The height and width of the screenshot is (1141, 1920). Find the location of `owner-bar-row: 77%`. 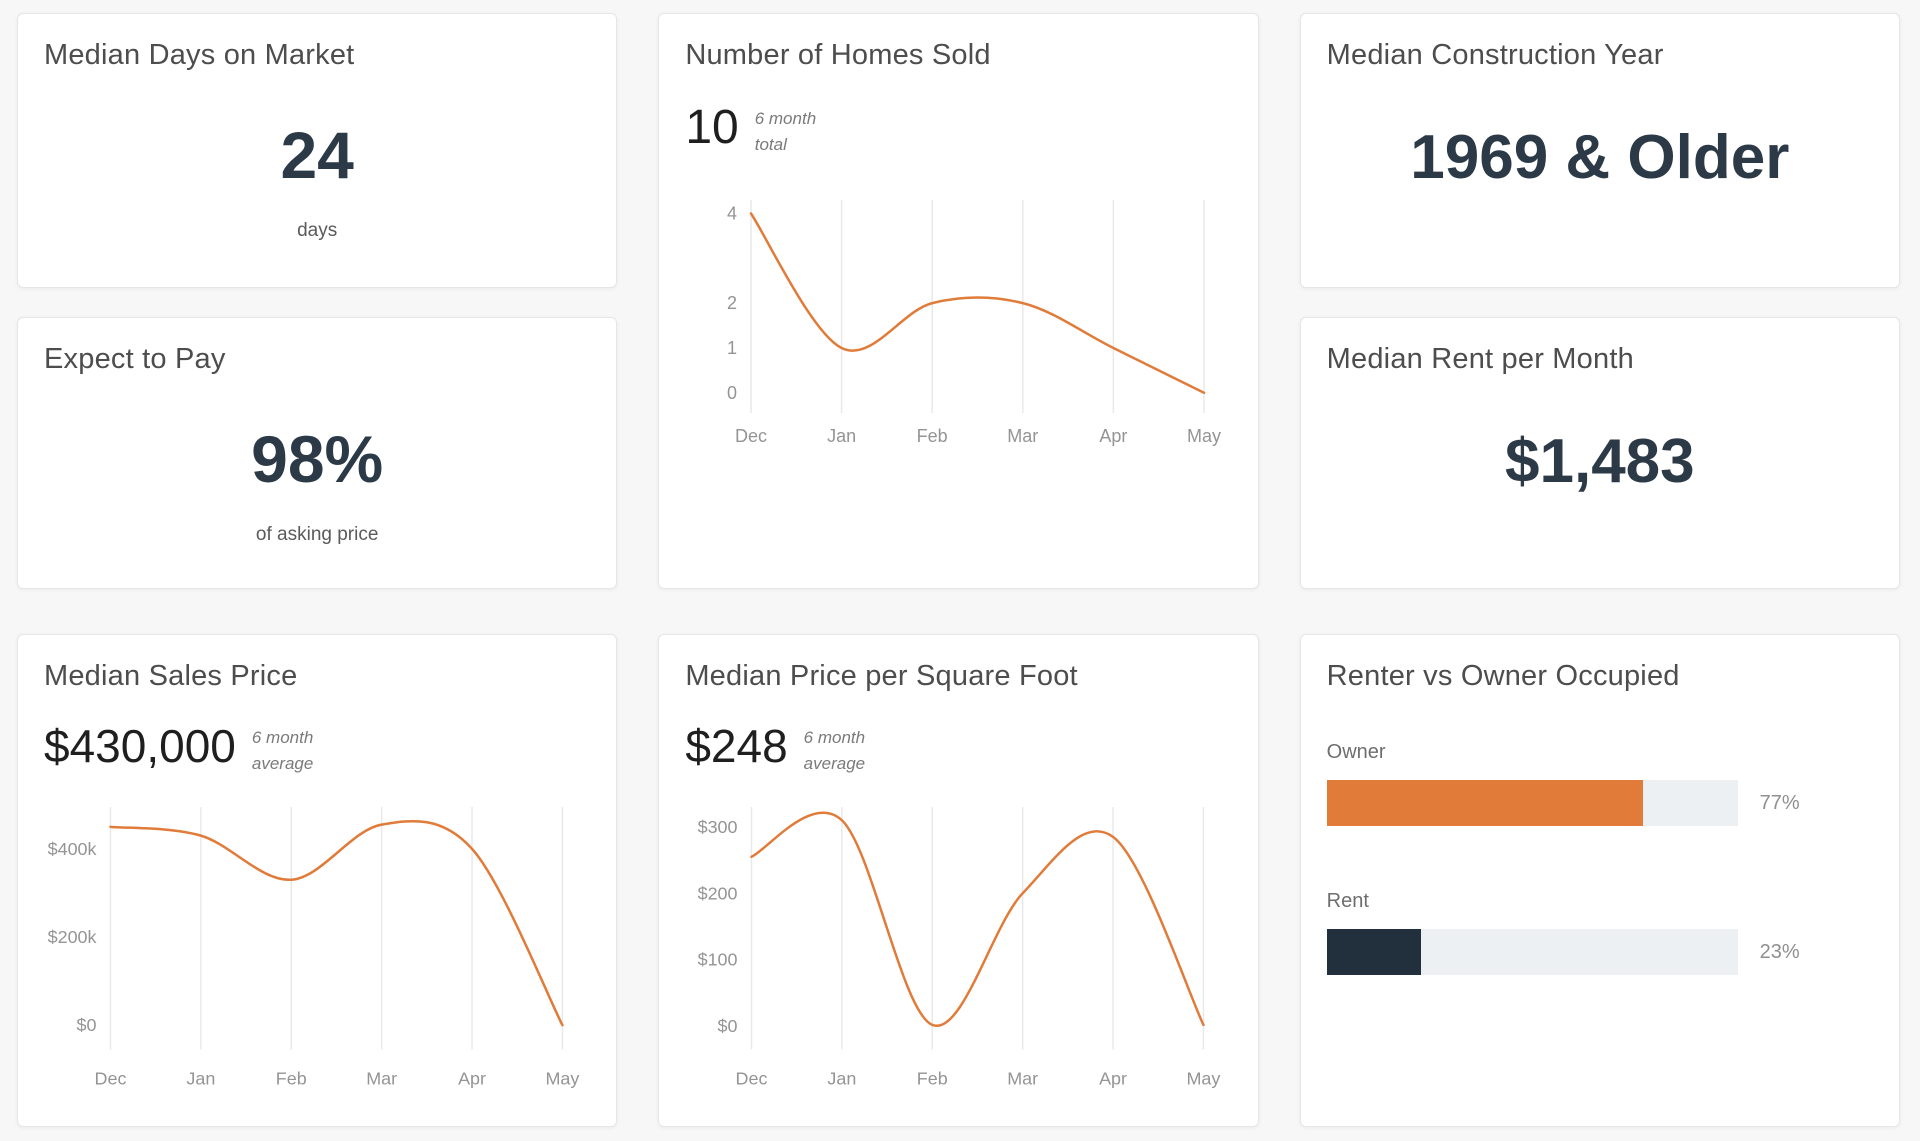

owner-bar-row: 77% is located at coordinates (1599, 803).